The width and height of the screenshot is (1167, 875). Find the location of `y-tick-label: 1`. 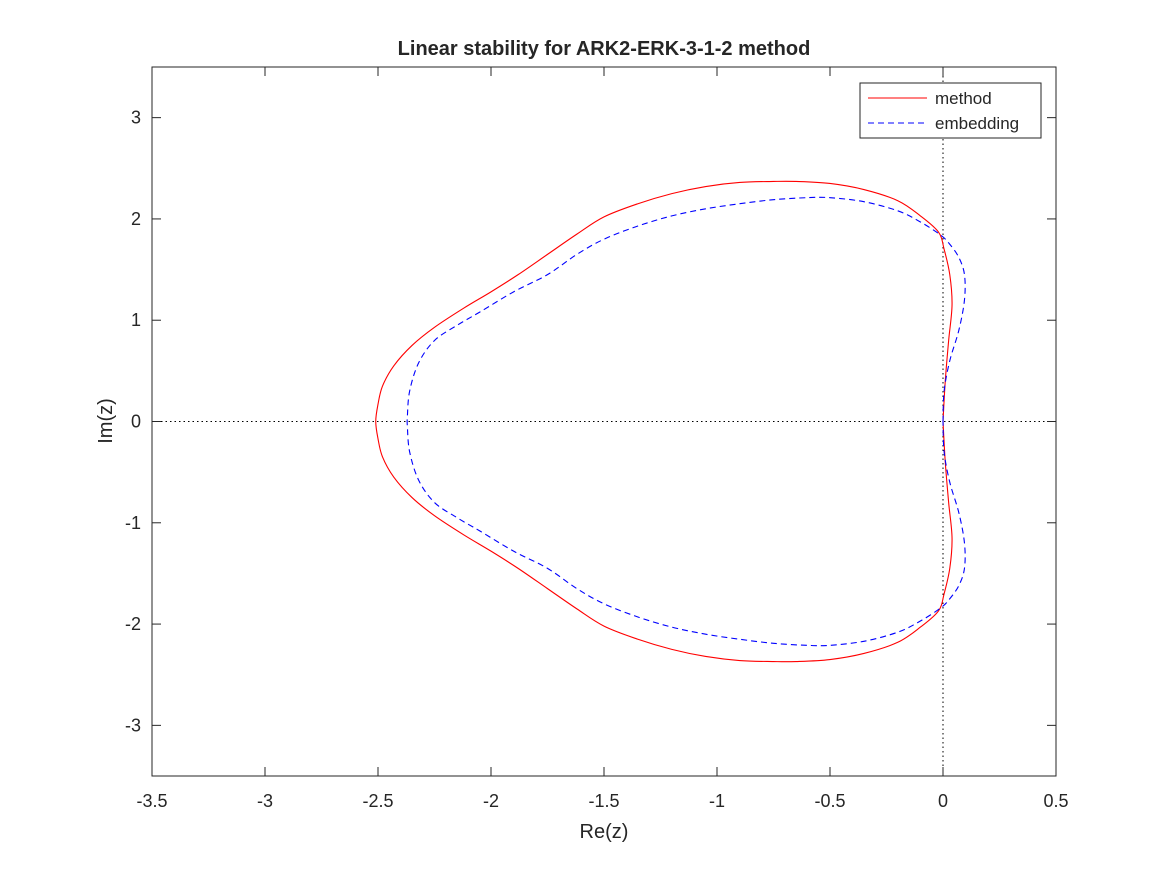

y-tick-label: 1 is located at coordinates (136, 320).